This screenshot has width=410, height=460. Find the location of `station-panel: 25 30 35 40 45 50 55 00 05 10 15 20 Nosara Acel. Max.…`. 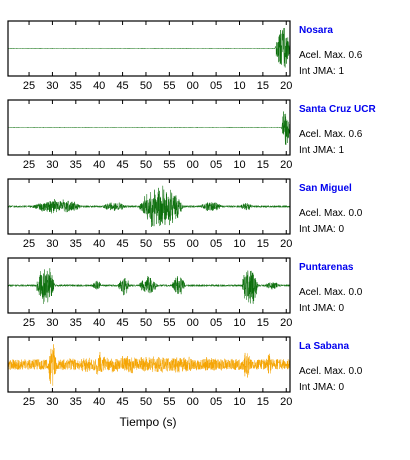

station-panel: 25 30 35 40 45 50 55 00 05 10 15 20 Nosara Acel. Max.… is located at coordinates (185, 56).